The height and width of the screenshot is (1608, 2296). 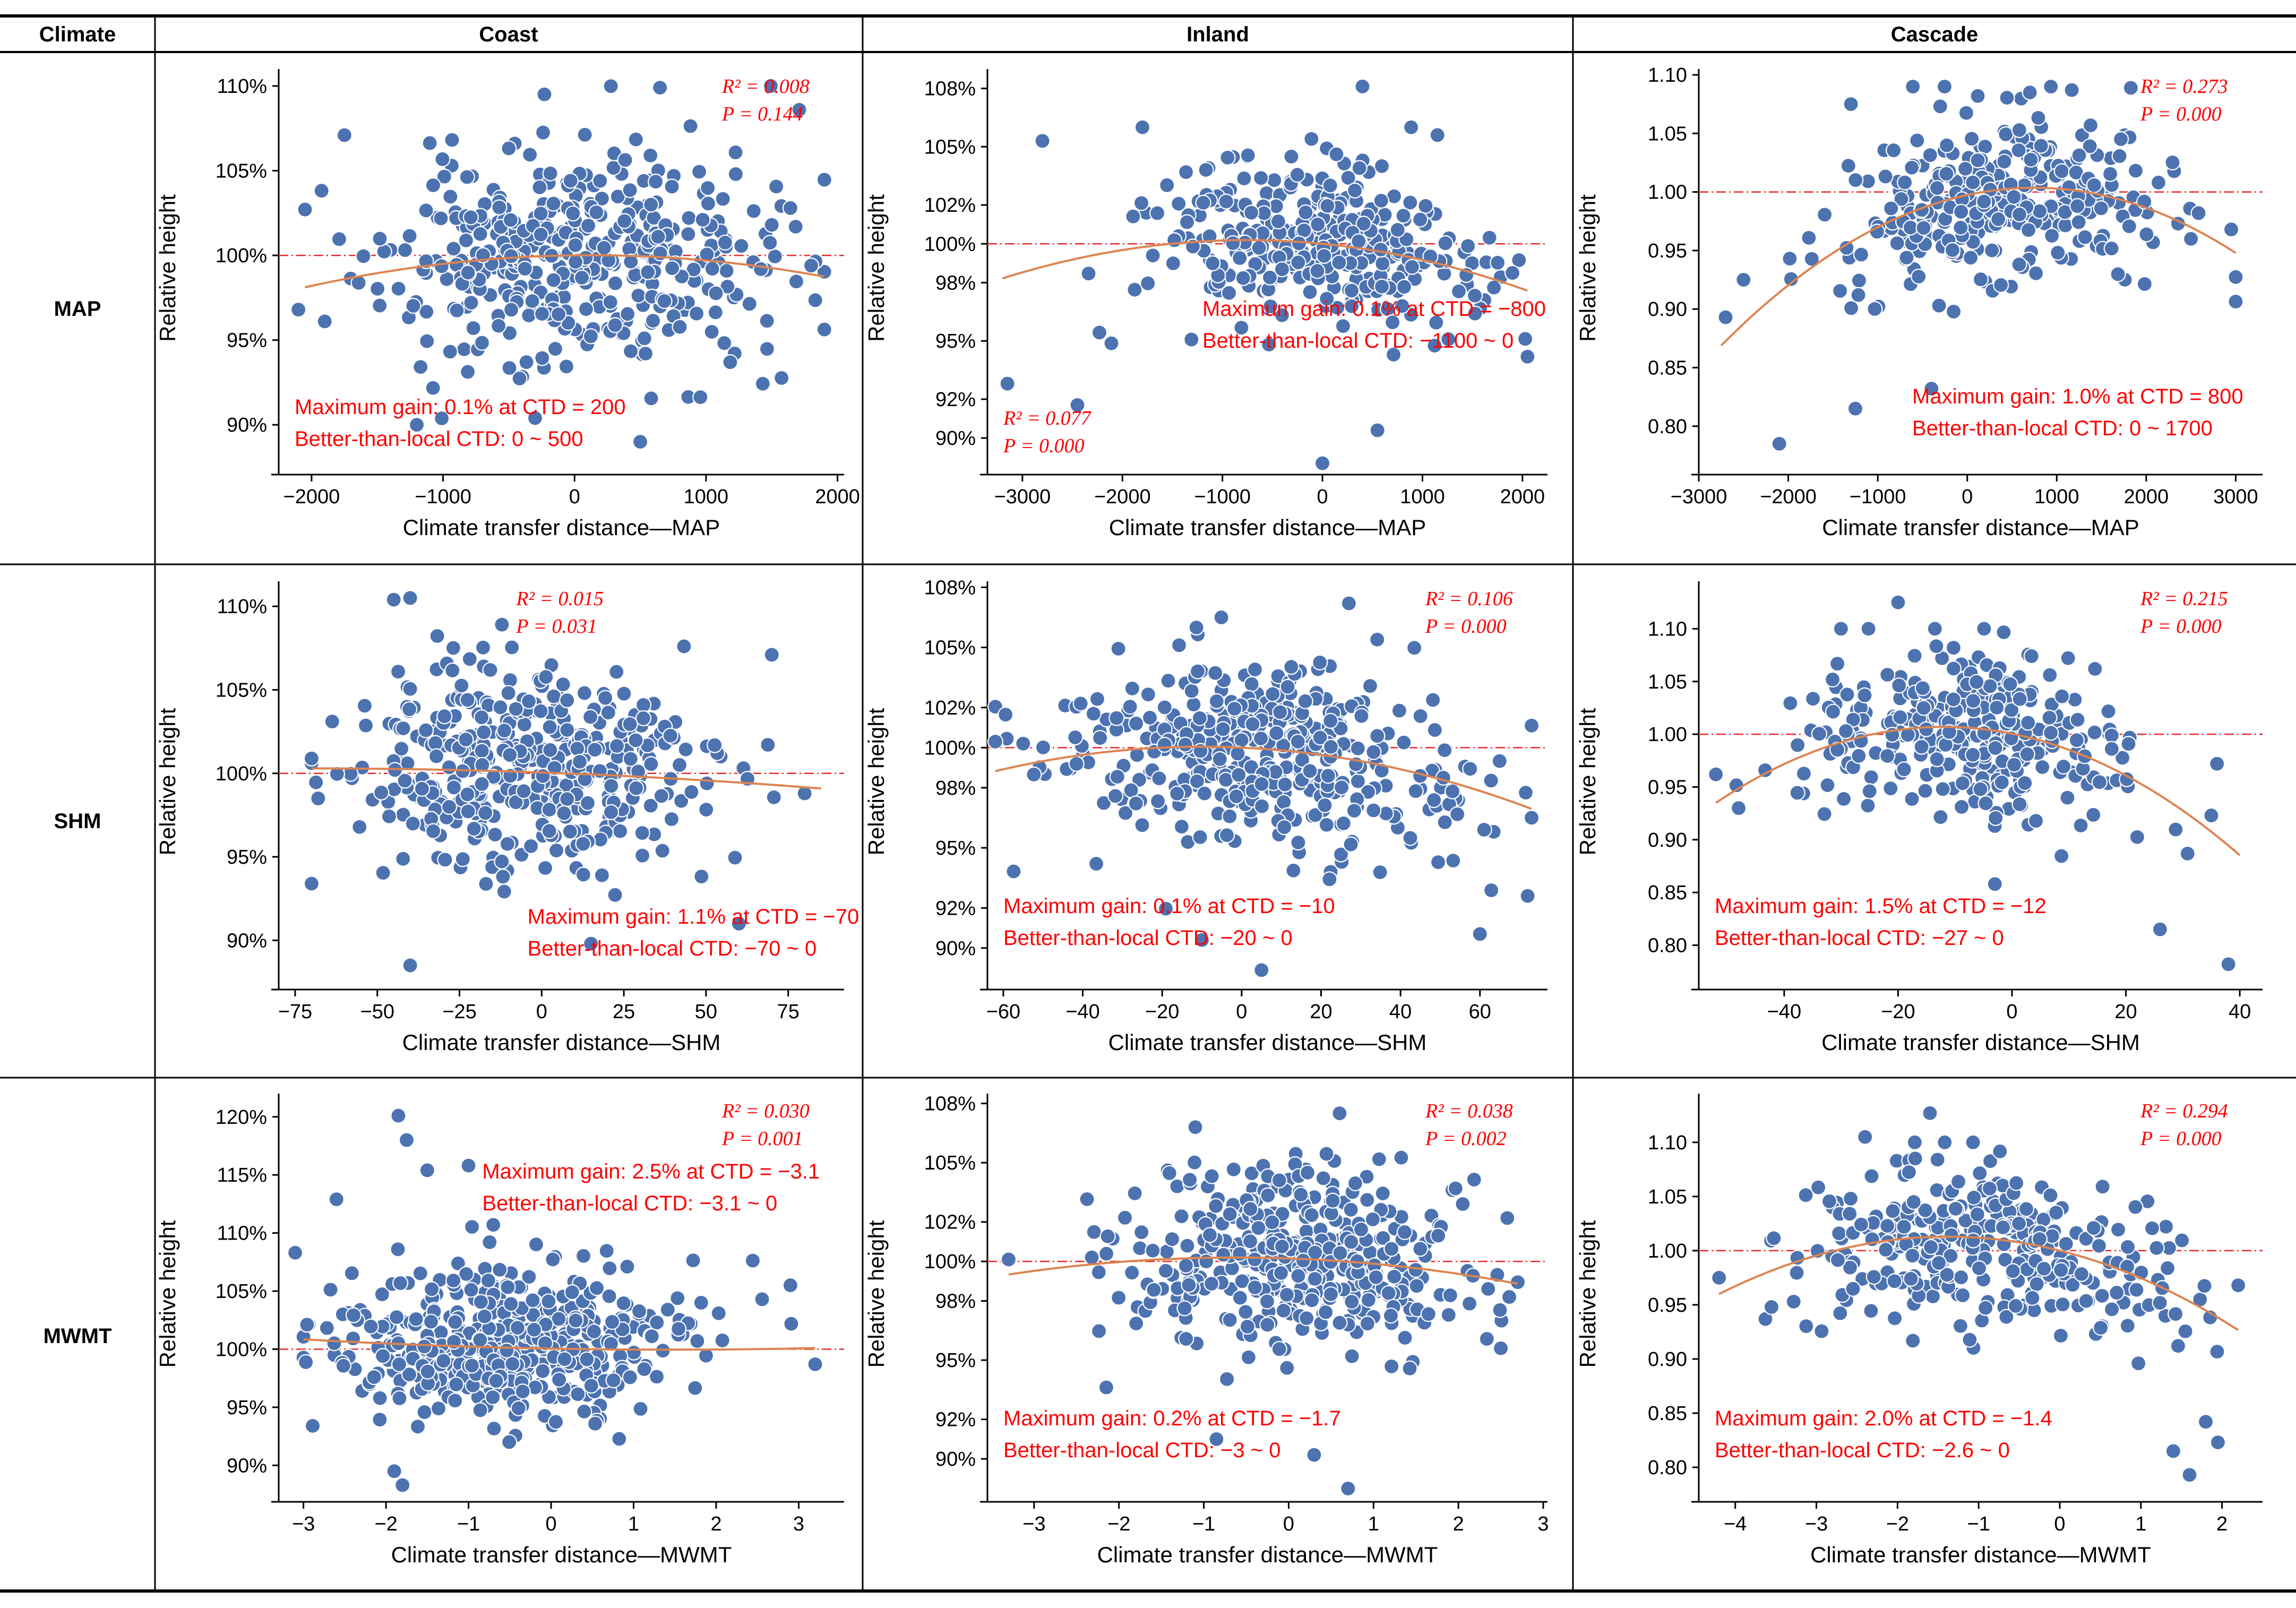 What do you see at coordinates (955, 1420) in the screenshot?
I see `y-tick-label: 92%` at bounding box center [955, 1420].